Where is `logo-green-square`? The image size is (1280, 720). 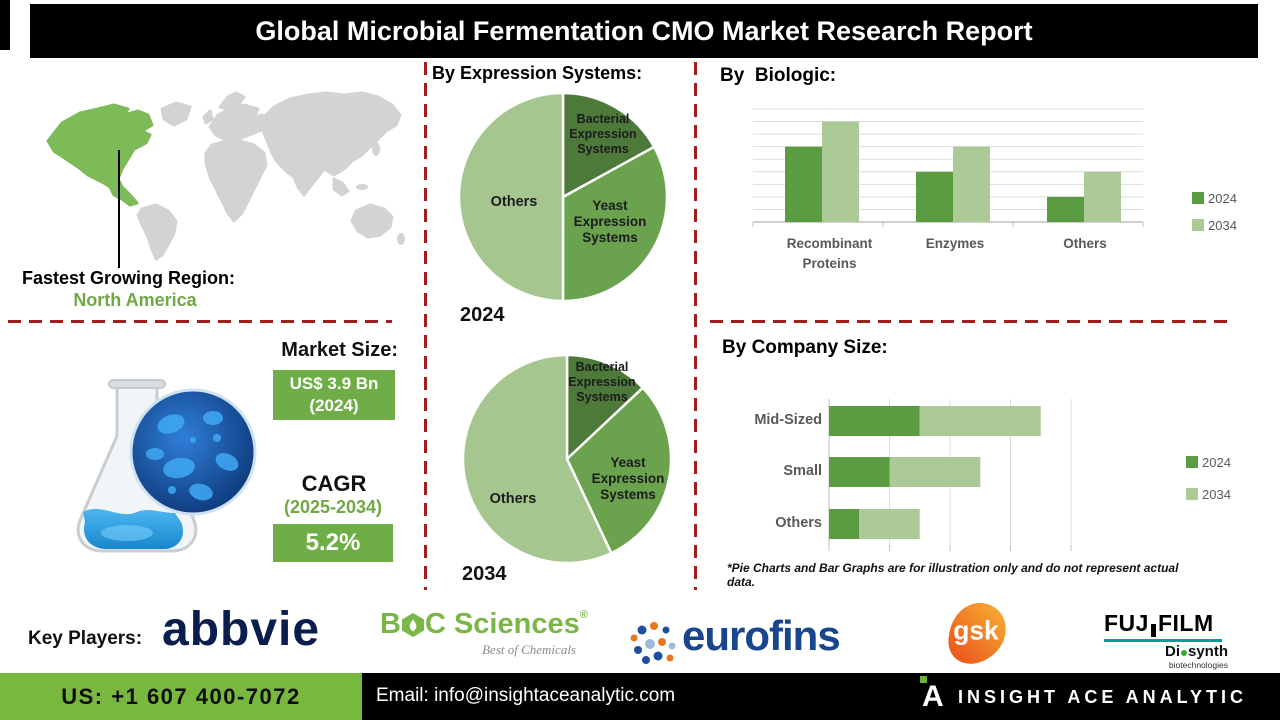 logo-green-square is located at coordinates (923, 679).